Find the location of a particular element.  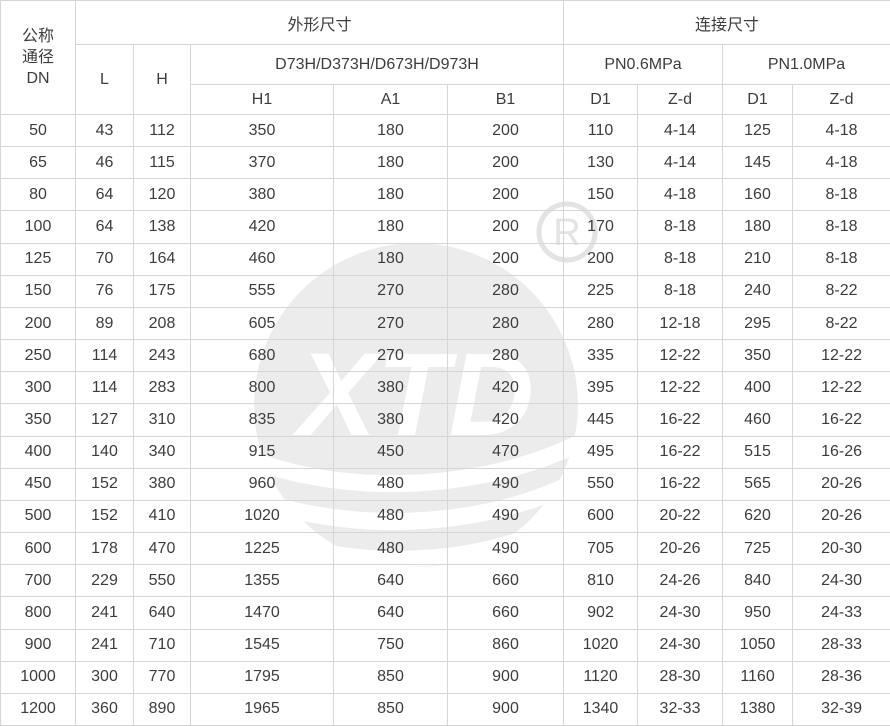

table-row: 450 152 380 960 480 490 550 16-22 565 20-26 is located at coordinates (445, 484).